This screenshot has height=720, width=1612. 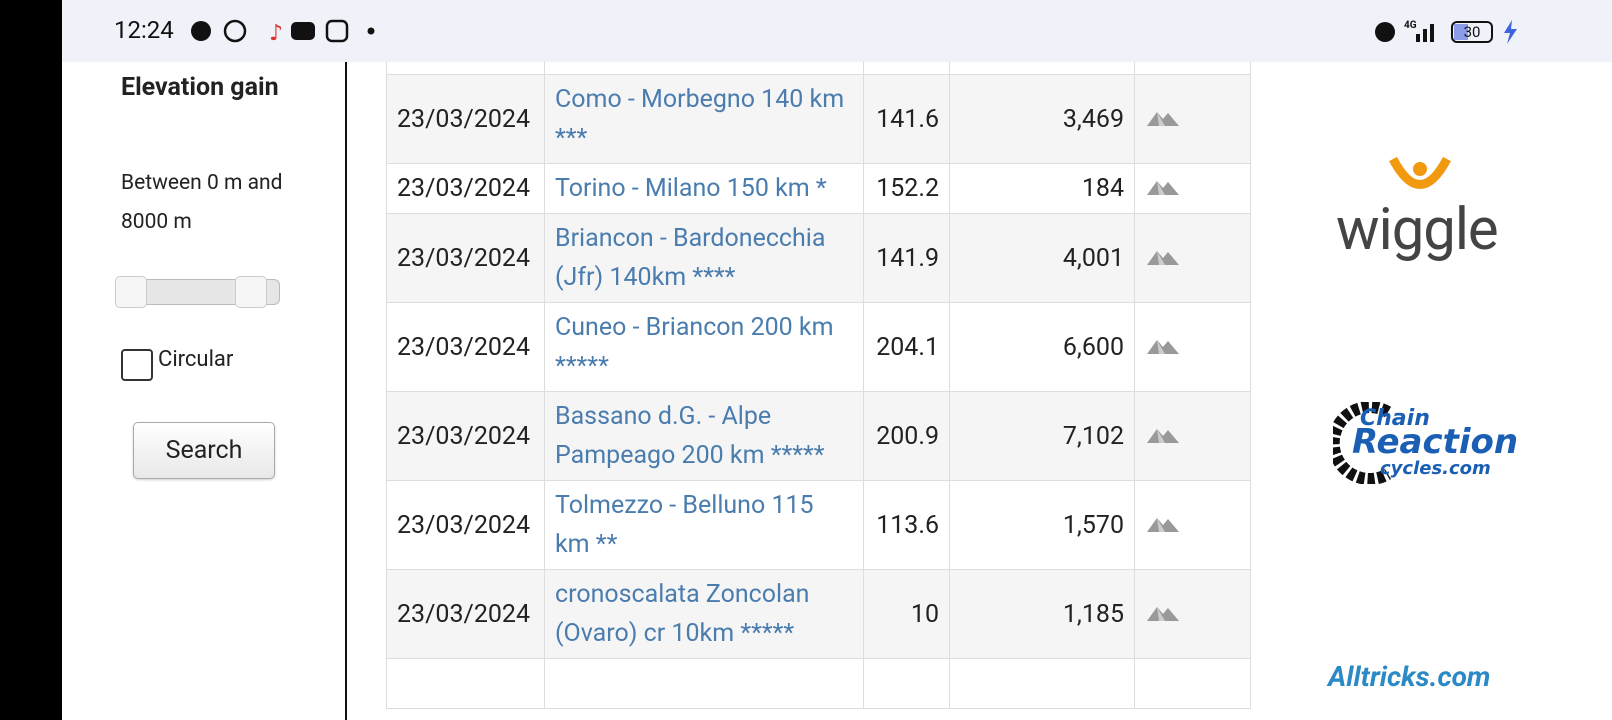 I want to click on elevation: 1,570, so click(x=1042, y=525).